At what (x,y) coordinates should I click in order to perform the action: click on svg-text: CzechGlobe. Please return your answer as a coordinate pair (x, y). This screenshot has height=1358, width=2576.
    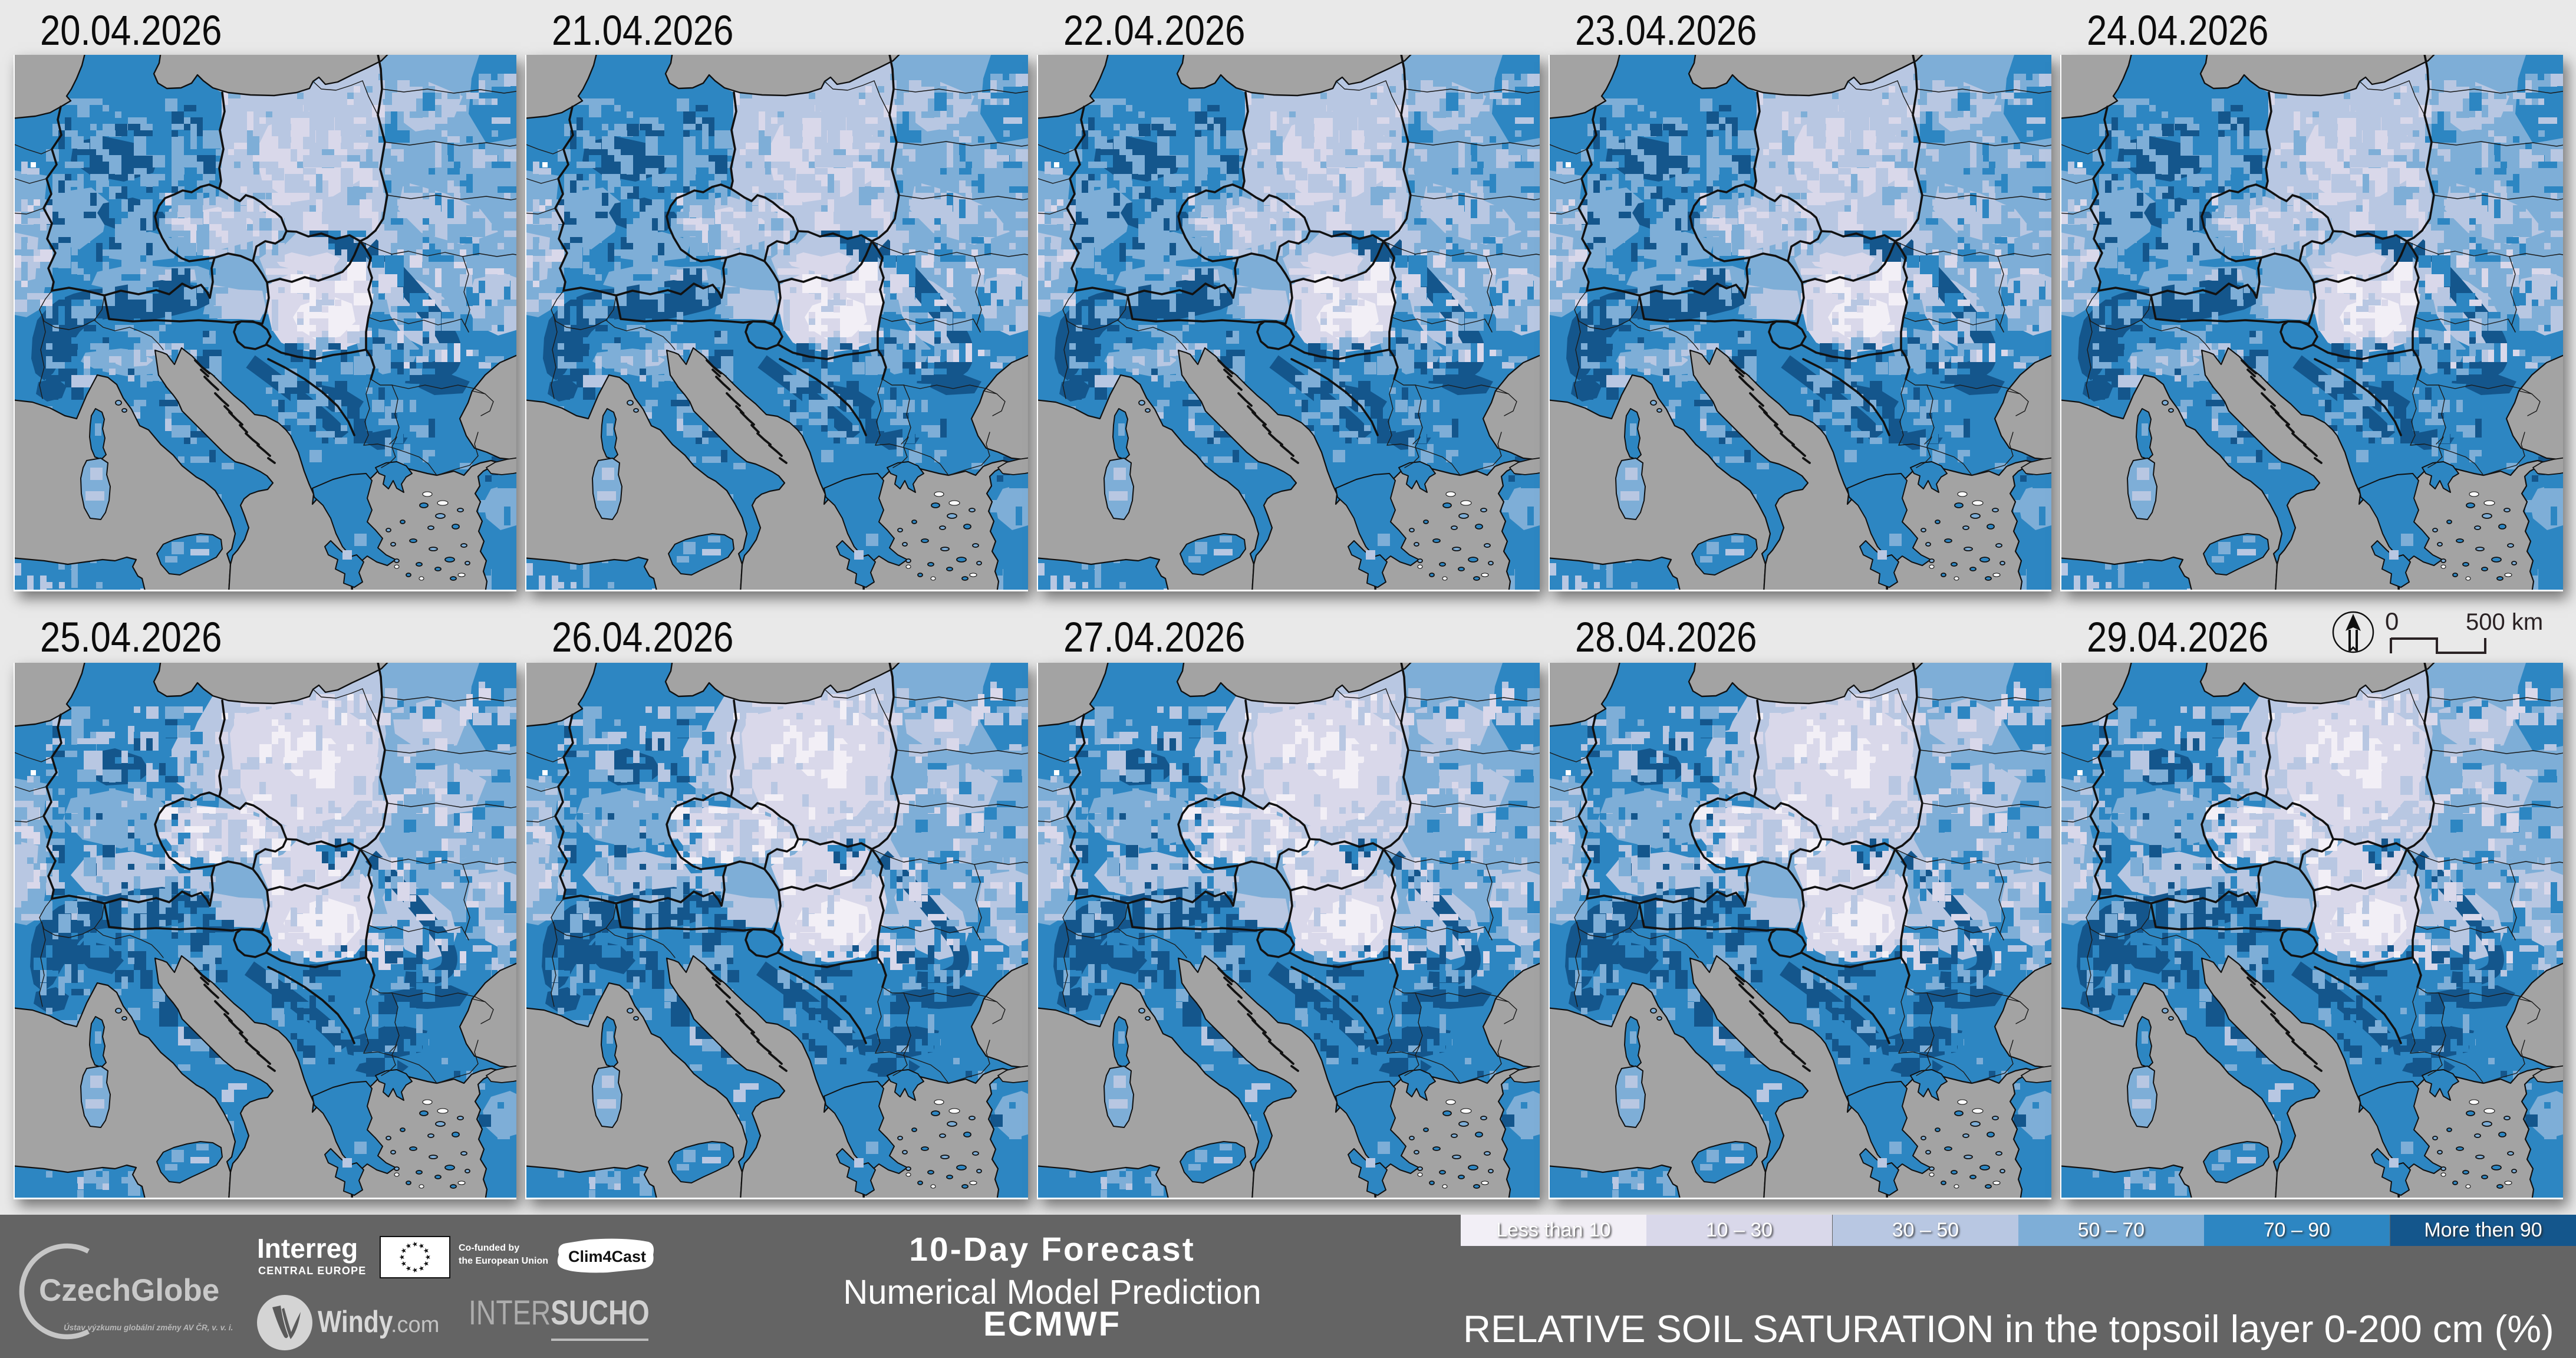
    Looking at the image, I should click on (129, 1290).